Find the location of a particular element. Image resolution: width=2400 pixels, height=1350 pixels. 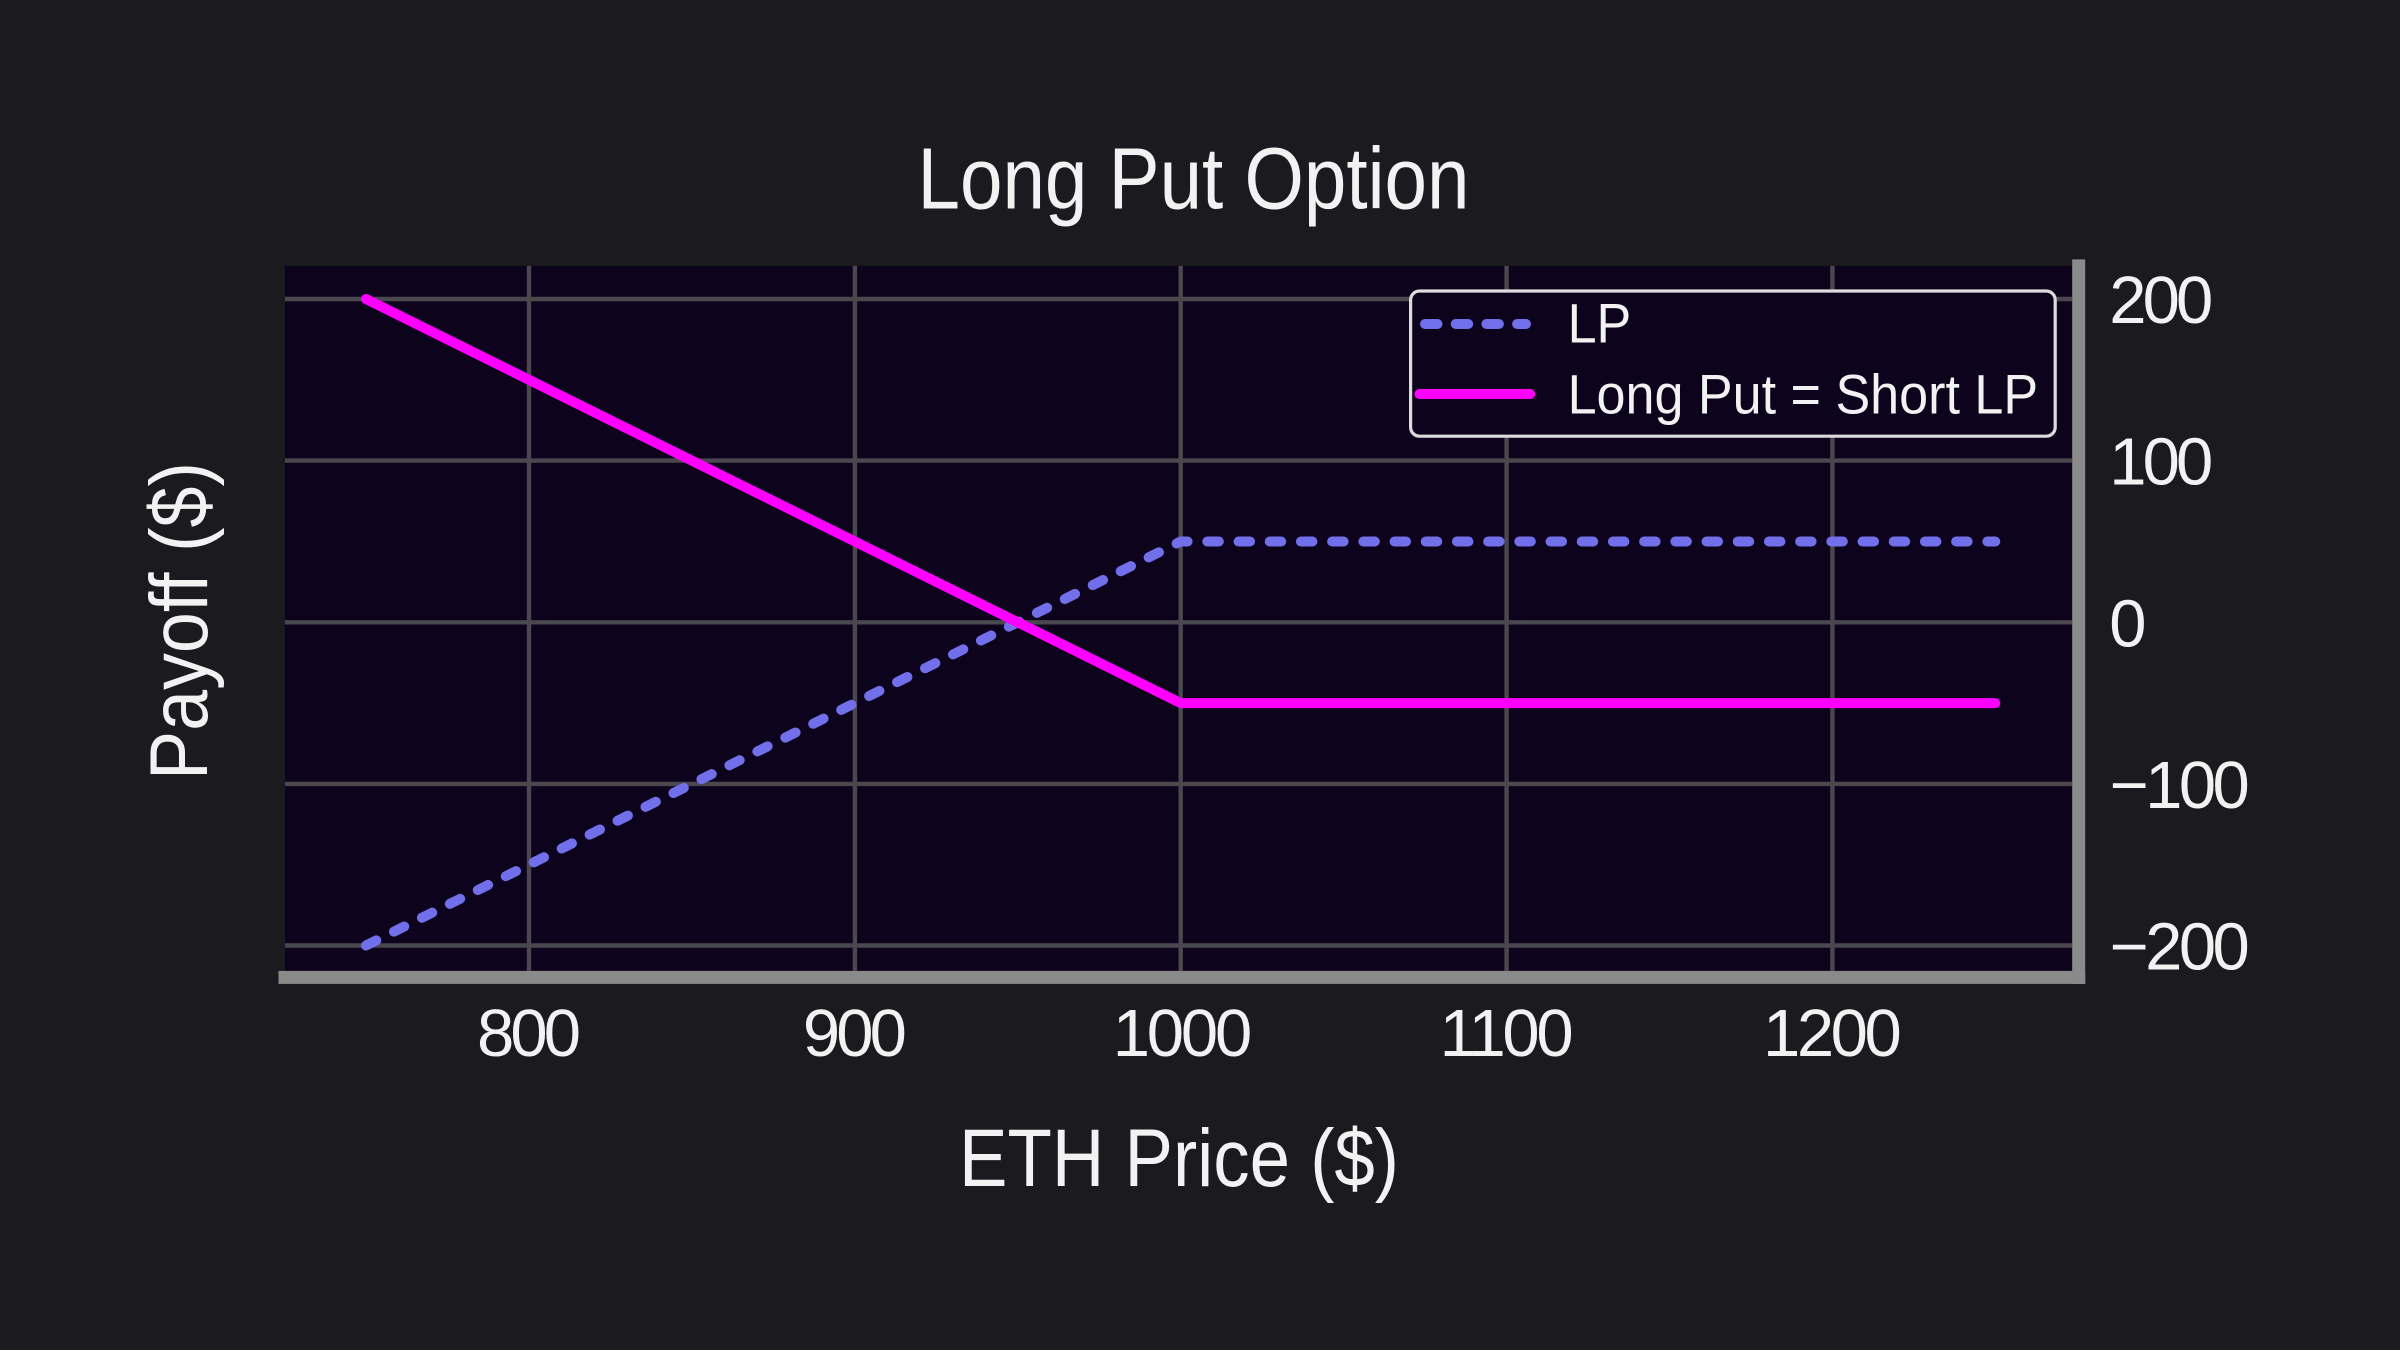

svg-text: Long Put = Short LP is located at coordinates (1803, 393).